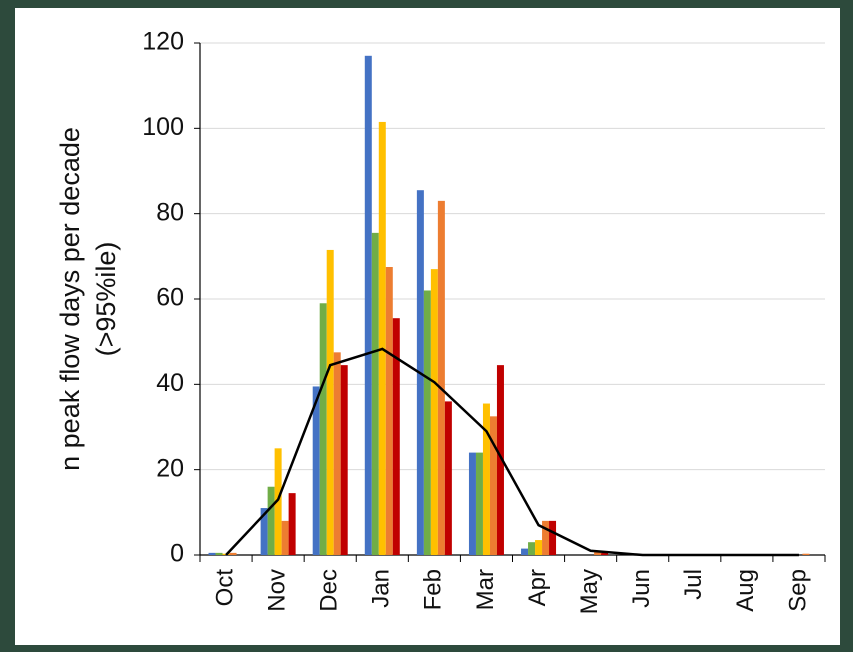  What do you see at coordinates (276, 590) in the screenshot?
I see `x-tick-label: Nov` at bounding box center [276, 590].